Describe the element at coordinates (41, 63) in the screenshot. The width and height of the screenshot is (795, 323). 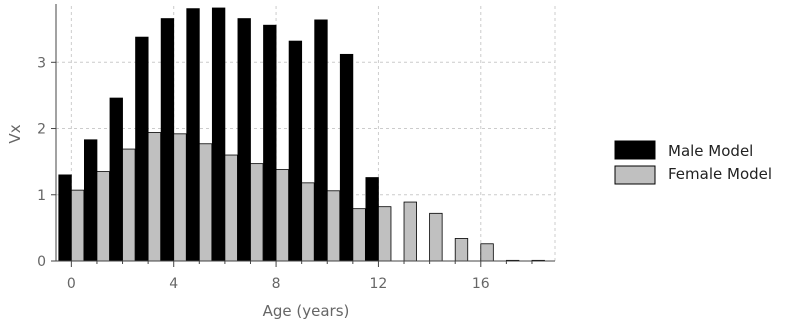
I see `y-tick-label-3: 3` at that location.